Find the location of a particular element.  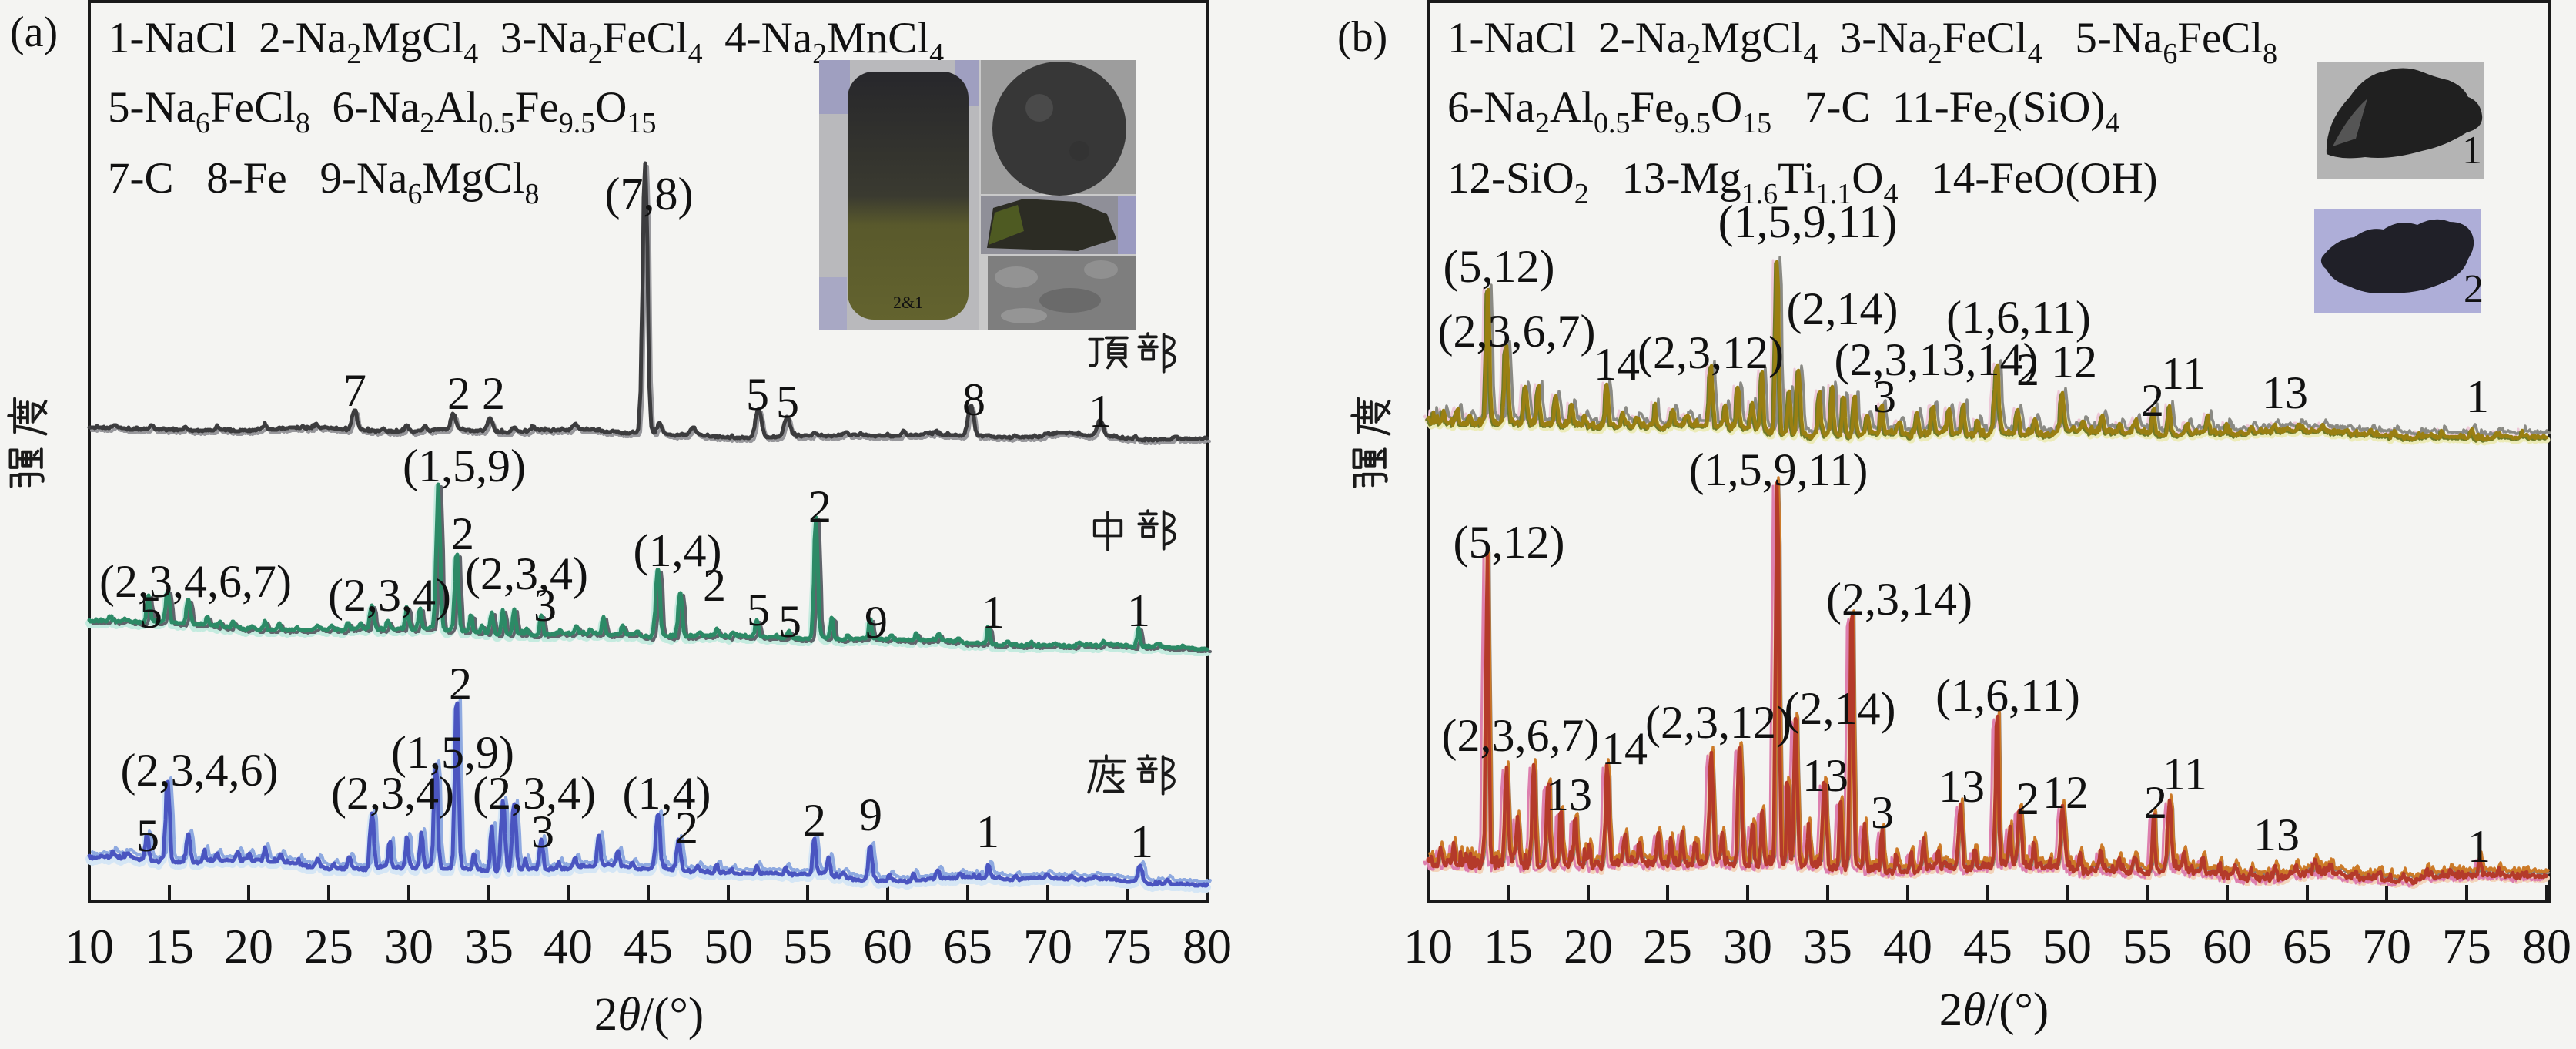

svg-text: (7,8) is located at coordinates (649, 194).